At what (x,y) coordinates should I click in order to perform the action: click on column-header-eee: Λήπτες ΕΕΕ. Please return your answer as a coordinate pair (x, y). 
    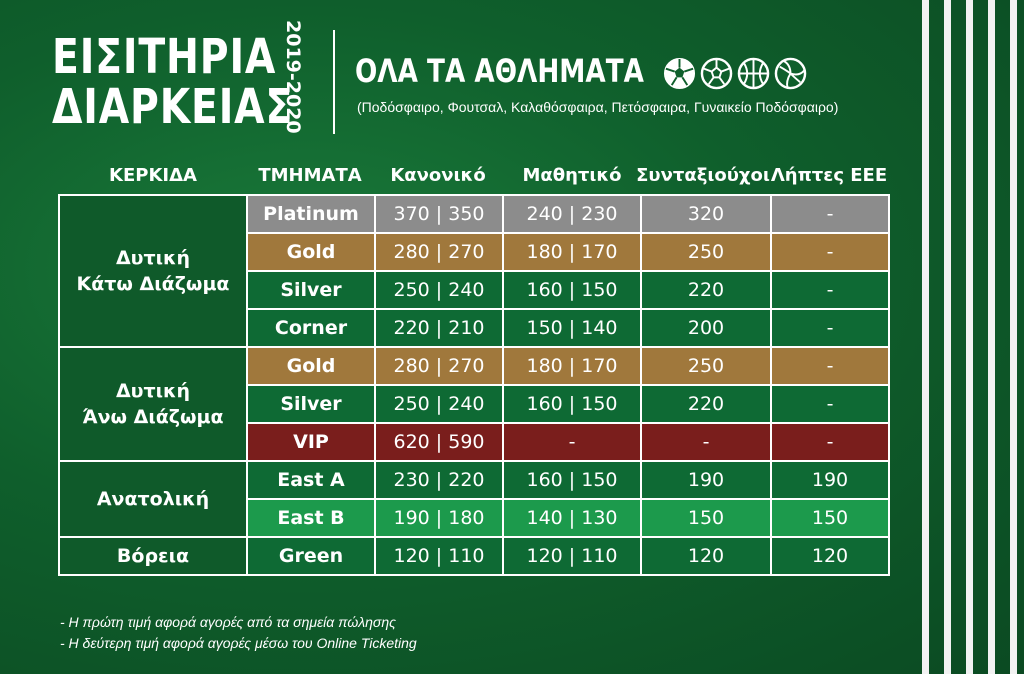
    Looking at the image, I should click on (829, 175).